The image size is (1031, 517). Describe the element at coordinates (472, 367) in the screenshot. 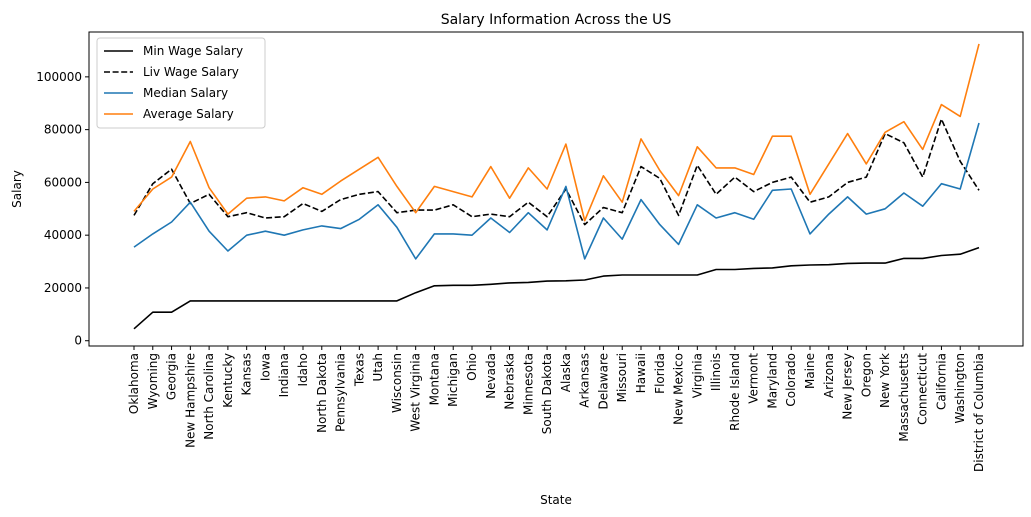

I see `x-tick-label: Ohio` at that location.